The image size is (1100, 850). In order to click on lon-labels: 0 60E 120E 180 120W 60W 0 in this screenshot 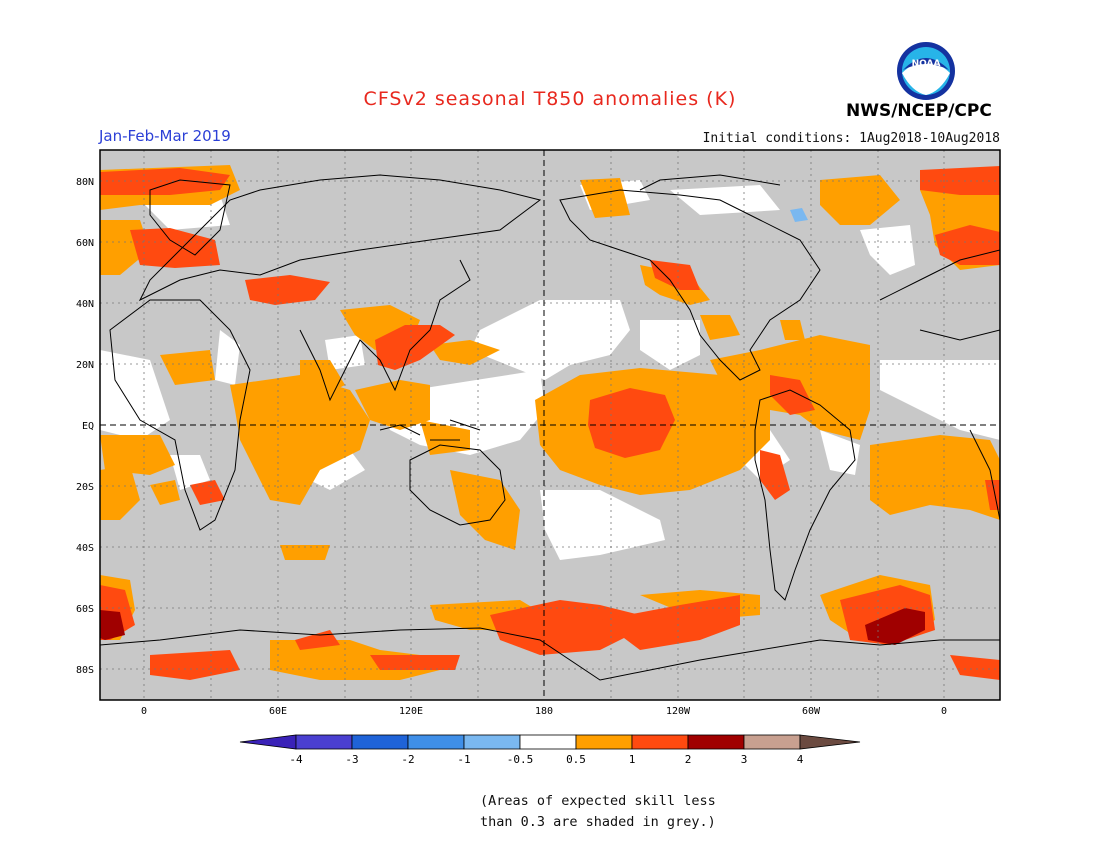, I will do `click(544, 711)`.